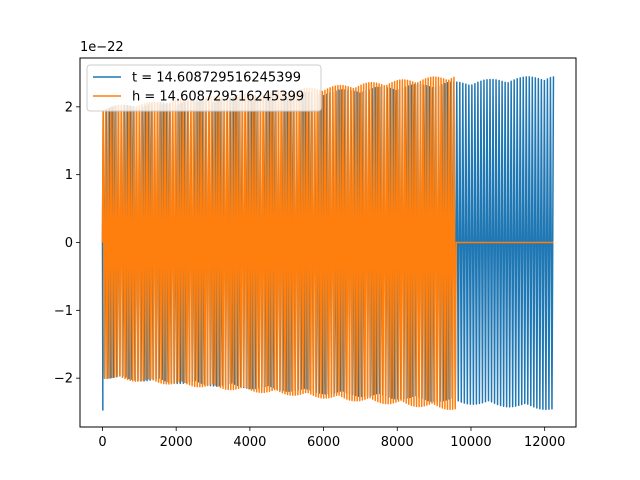  I want to click on legend-box, so click(204, 88).